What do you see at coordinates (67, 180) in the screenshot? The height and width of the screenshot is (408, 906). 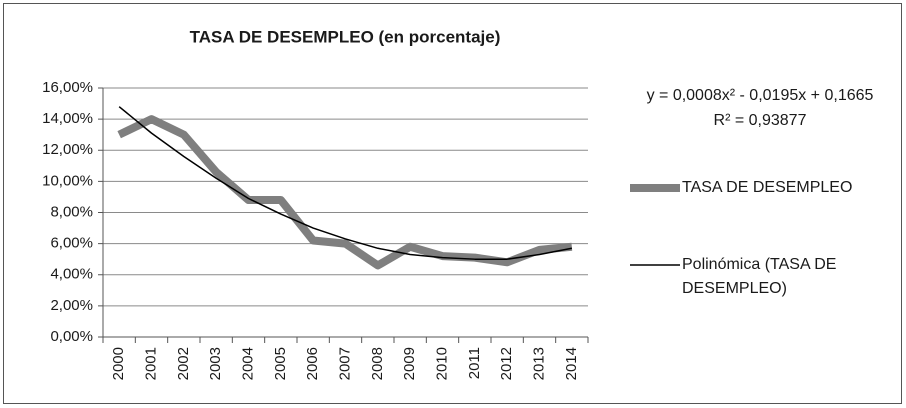 I see `y-tick-label: 10,00%` at bounding box center [67, 180].